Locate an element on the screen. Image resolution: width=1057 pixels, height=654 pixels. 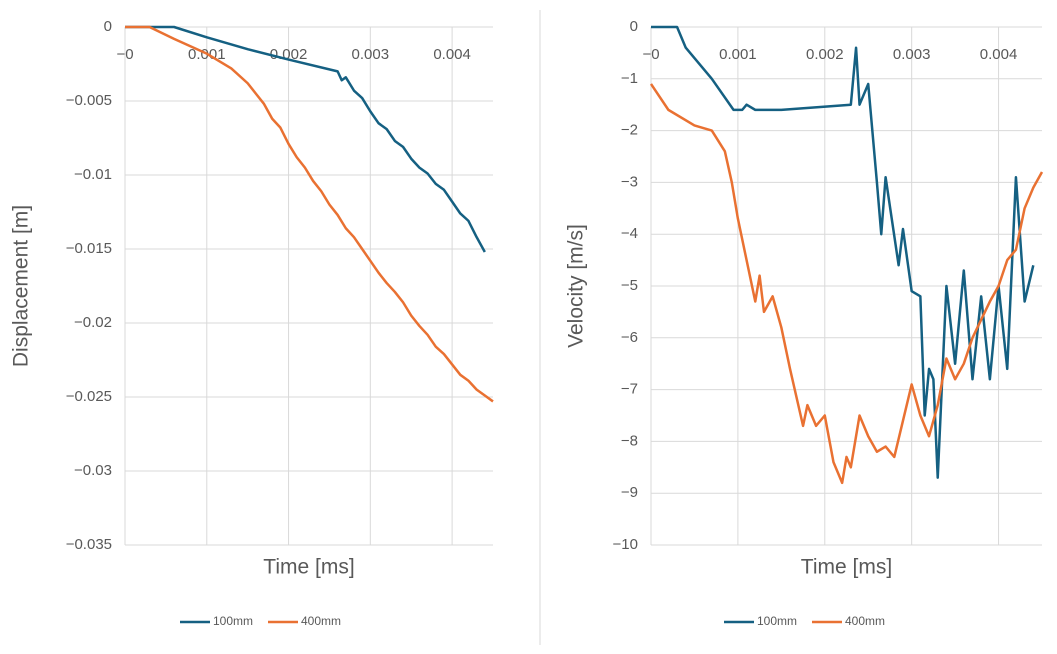
y-tick-label: −0.02 is located at coordinates (93, 322).